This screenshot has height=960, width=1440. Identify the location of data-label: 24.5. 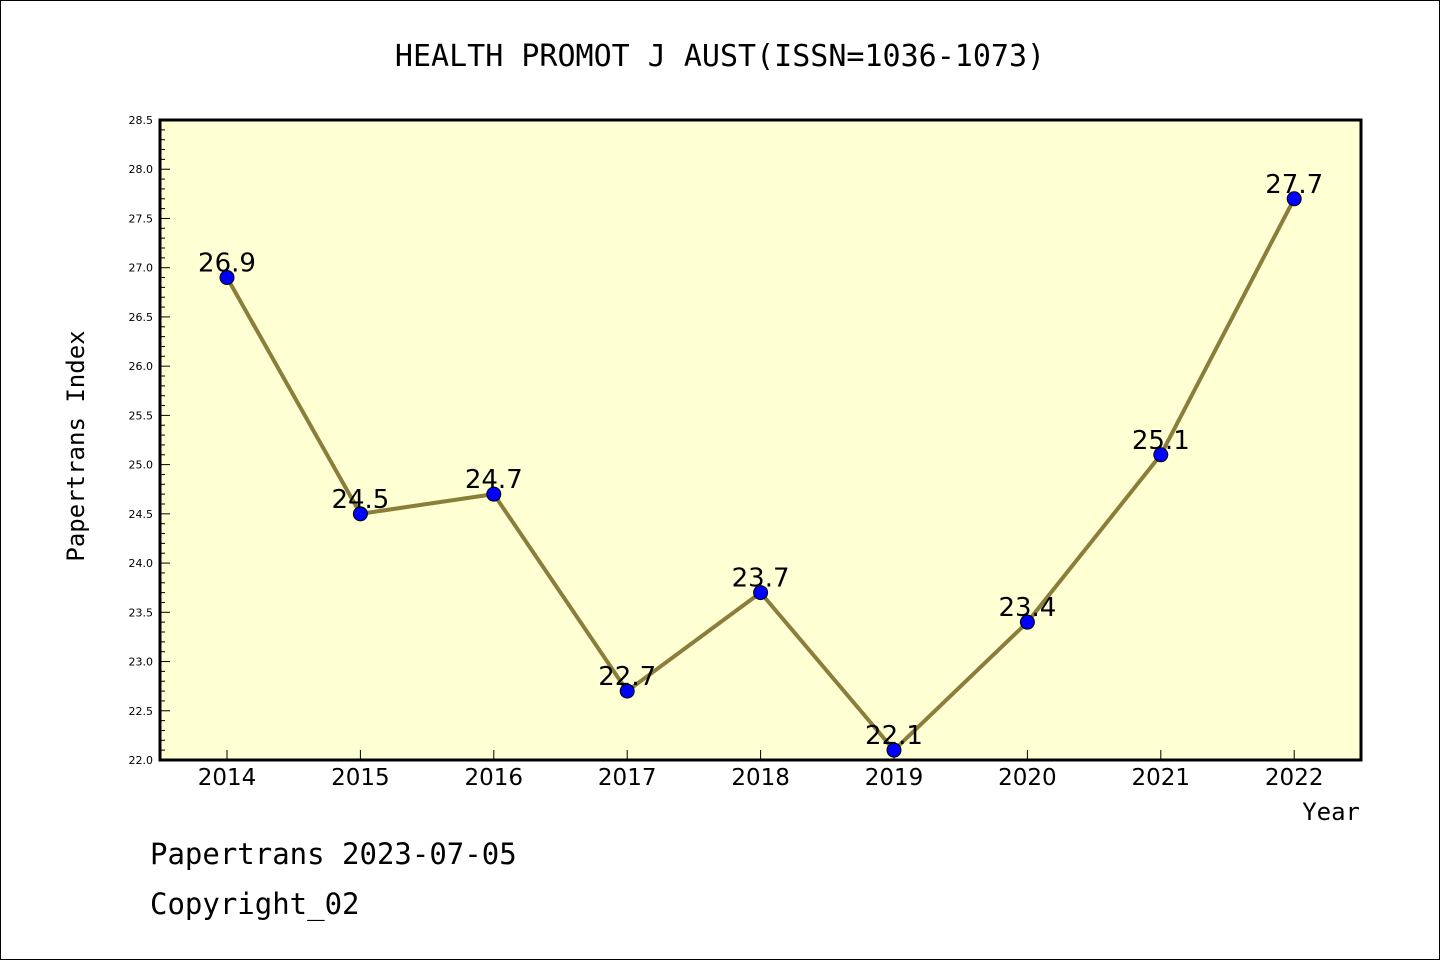
(360, 500).